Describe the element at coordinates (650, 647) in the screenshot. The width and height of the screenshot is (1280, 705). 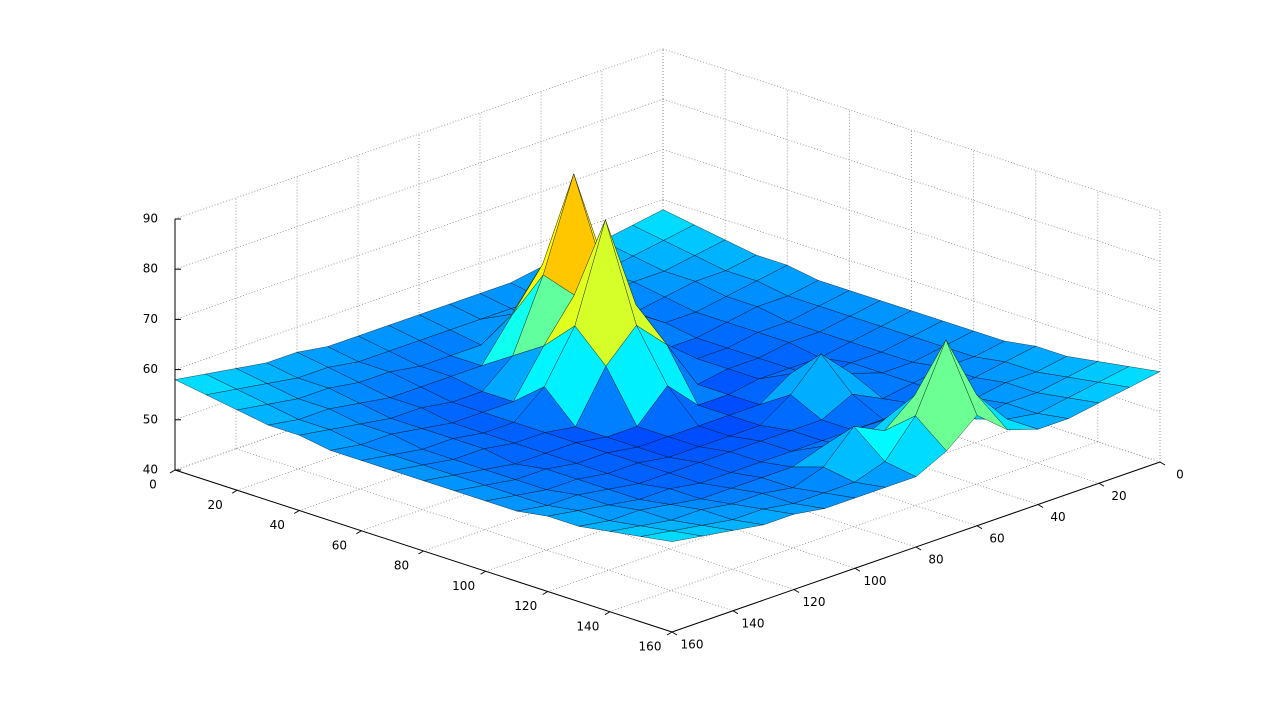
I see `x-tick-label: 160` at that location.